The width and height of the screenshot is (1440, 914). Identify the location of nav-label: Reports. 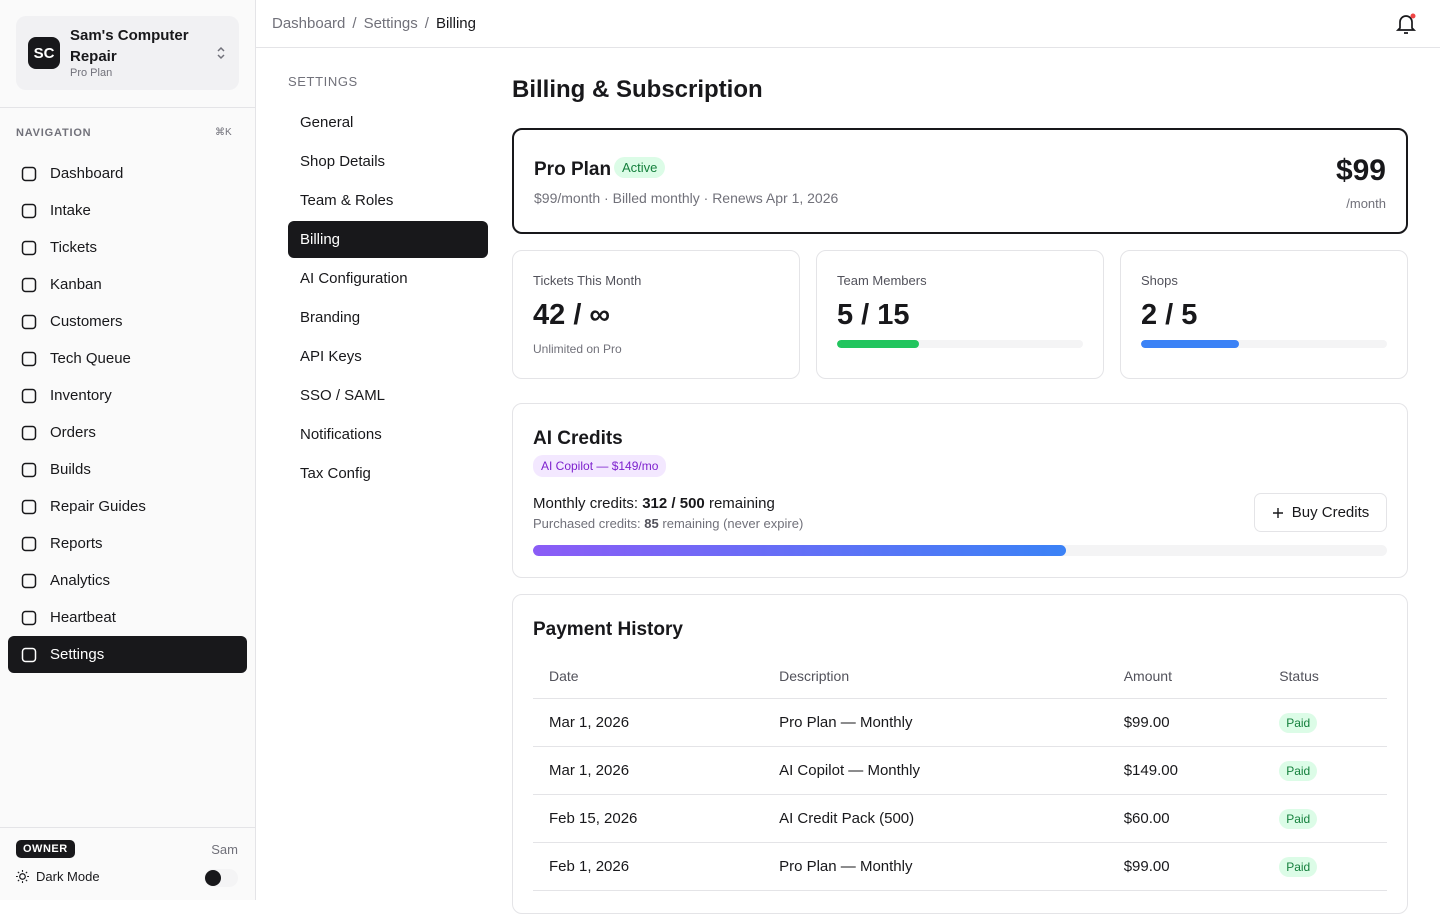
(76, 543).